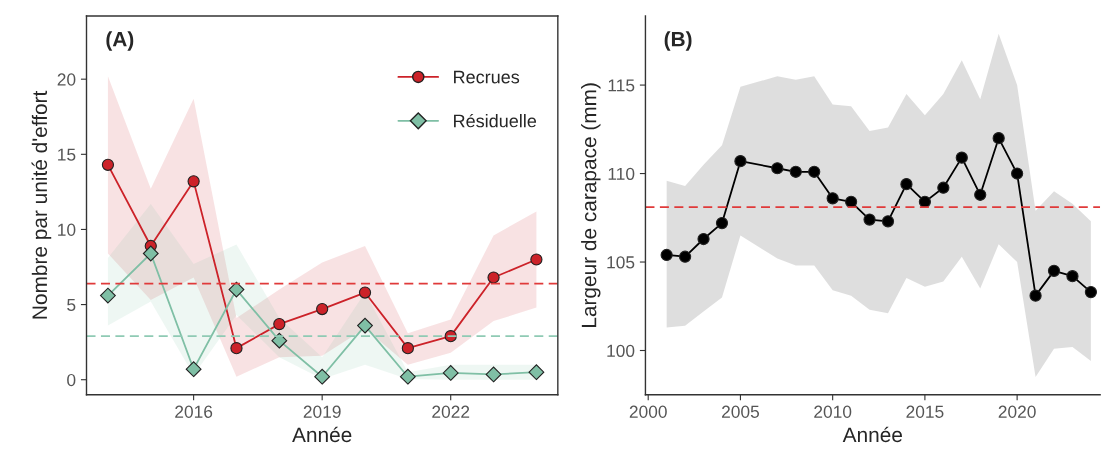  What do you see at coordinates (487, 77) in the screenshot?
I see `legend-label: Recrues` at bounding box center [487, 77].